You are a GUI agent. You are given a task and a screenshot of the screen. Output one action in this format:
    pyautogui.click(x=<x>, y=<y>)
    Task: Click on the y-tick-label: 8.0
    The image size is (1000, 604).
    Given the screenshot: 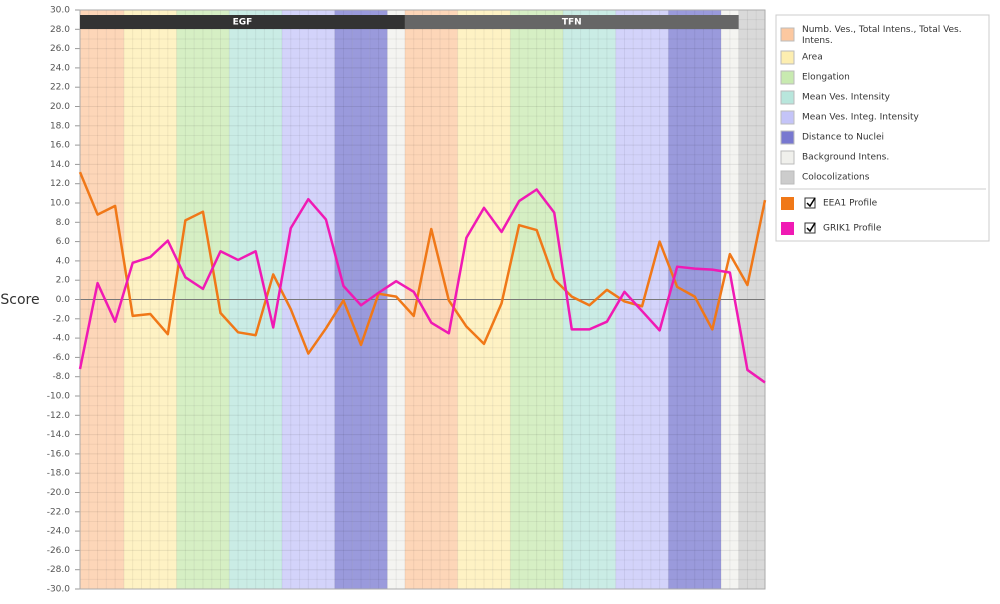 What is the action you would take?
    pyautogui.click(x=63, y=223)
    